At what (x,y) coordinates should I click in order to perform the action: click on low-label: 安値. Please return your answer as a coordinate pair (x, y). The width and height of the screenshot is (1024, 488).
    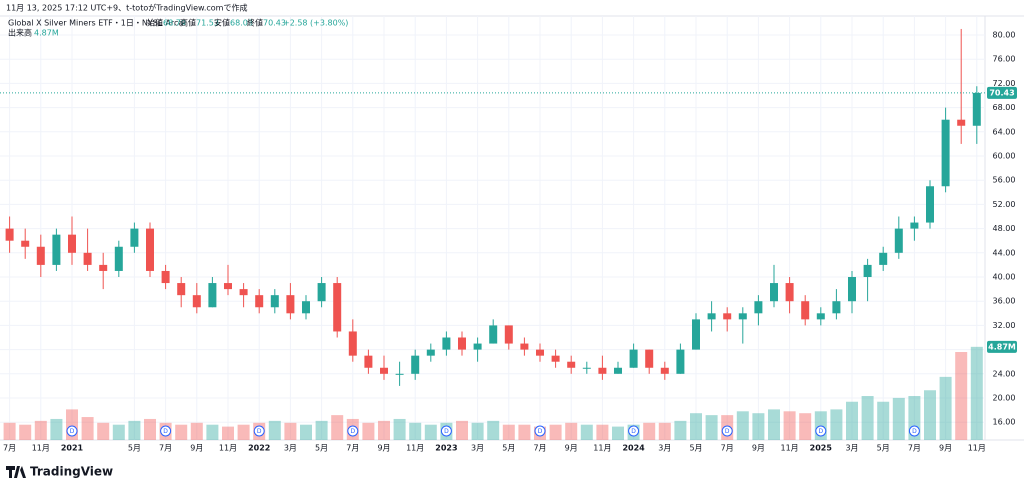
    Looking at the image, I should click on (222, 23).